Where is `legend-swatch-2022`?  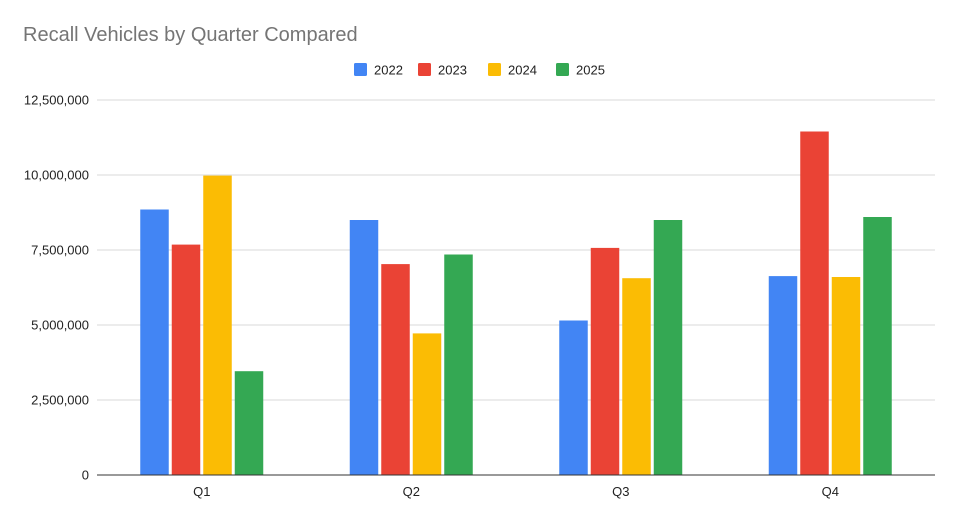 legend-swatch-2022 is located at coordinates (360, 69).